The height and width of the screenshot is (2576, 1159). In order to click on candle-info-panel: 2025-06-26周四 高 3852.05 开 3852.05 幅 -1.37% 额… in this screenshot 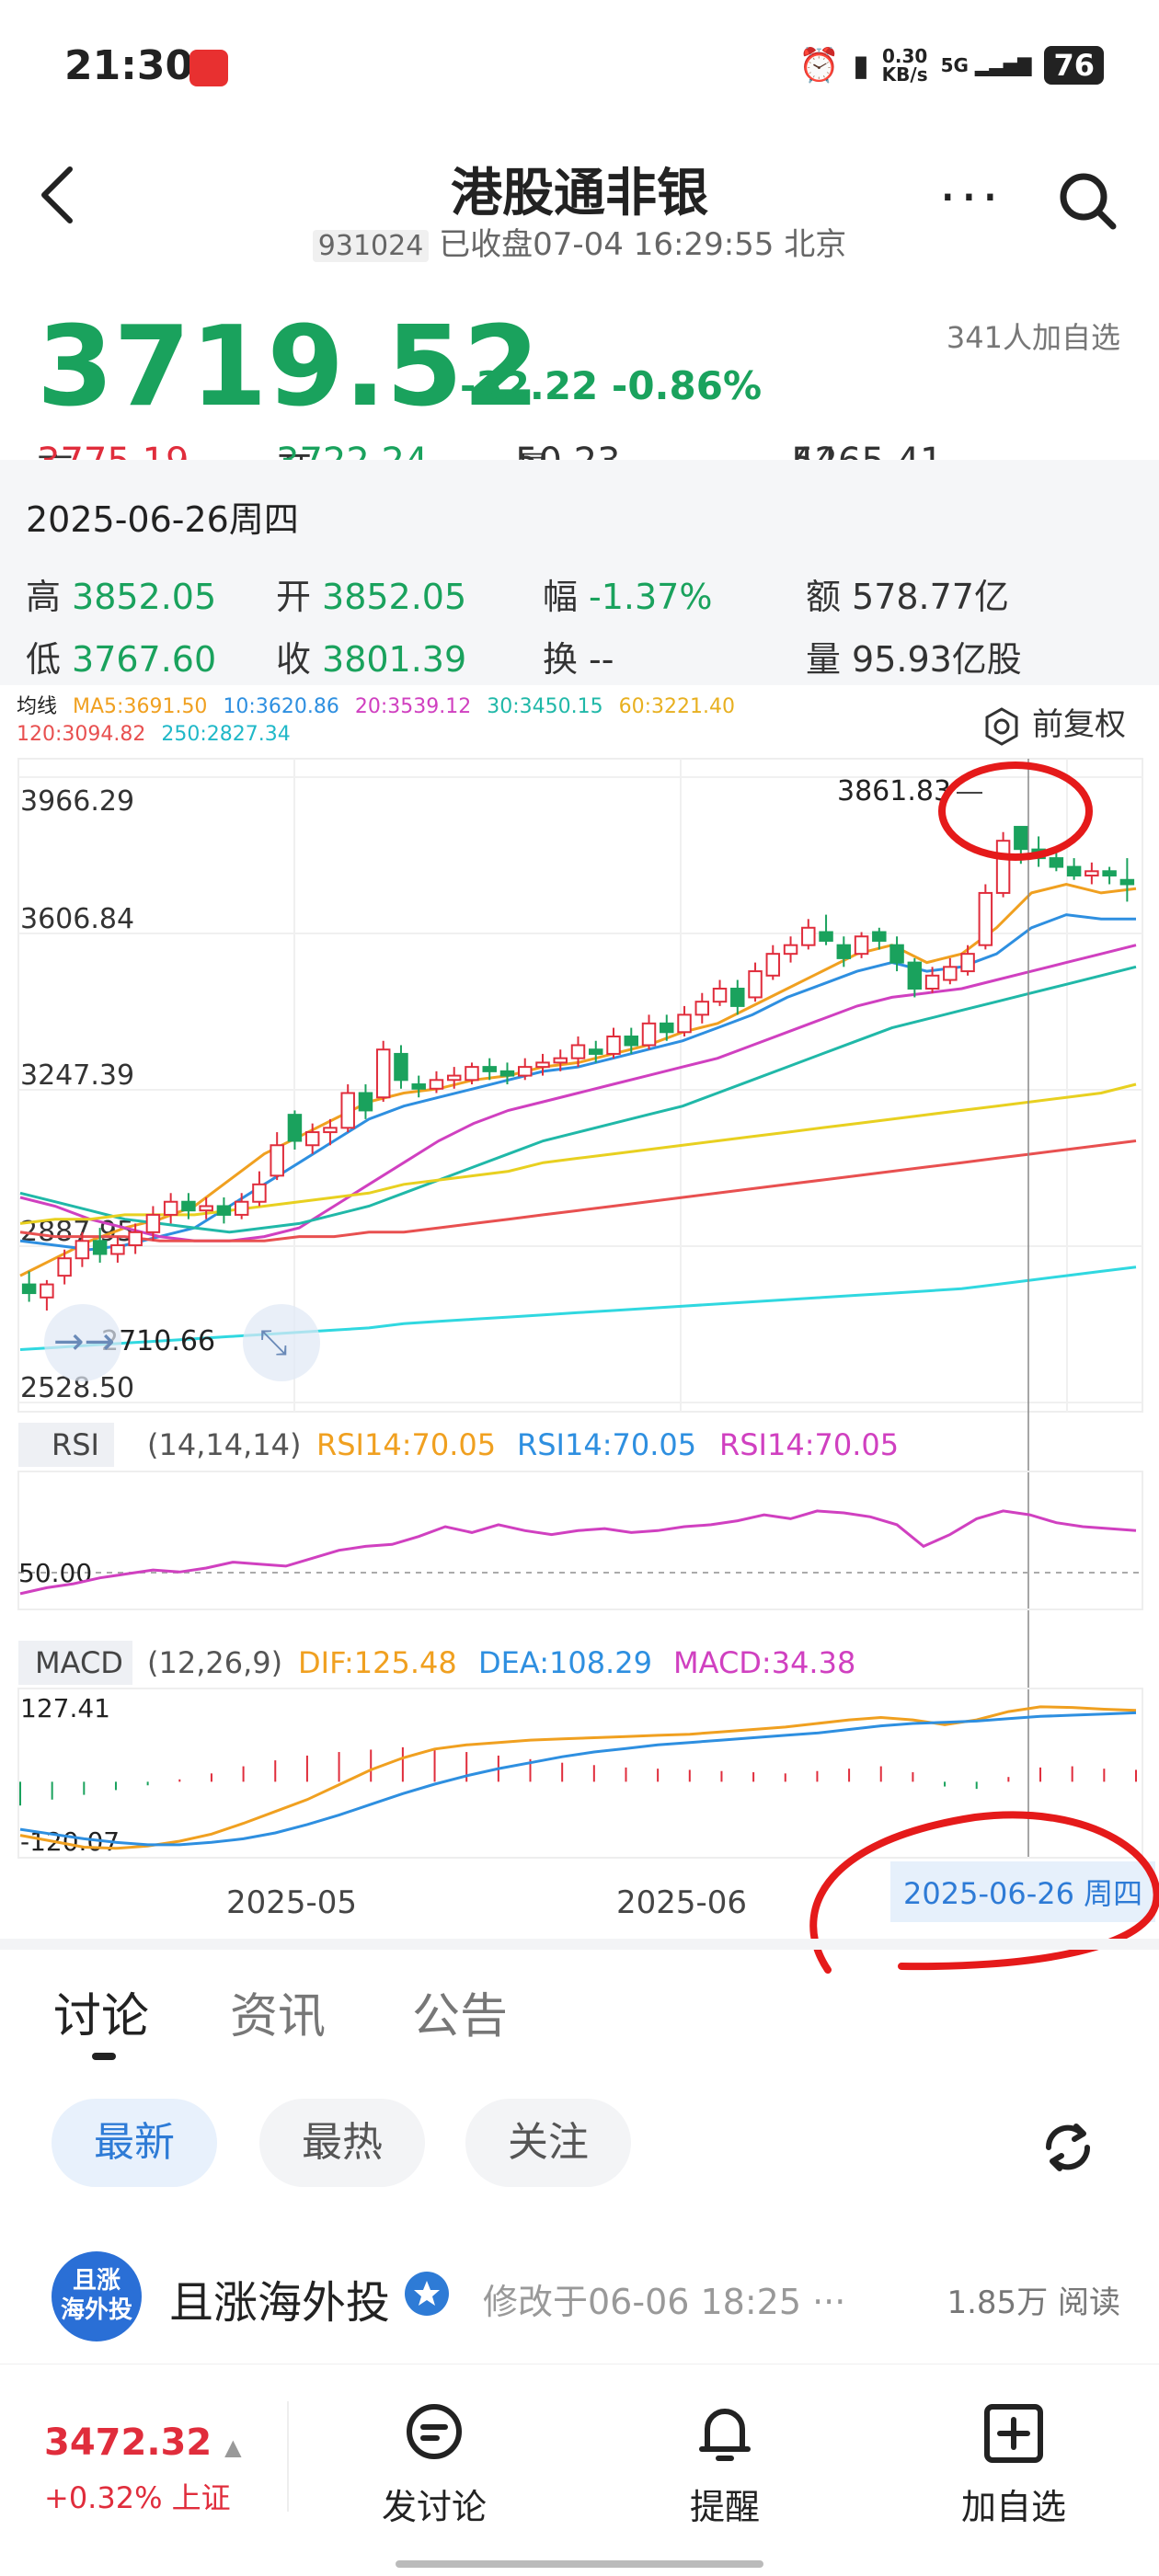, I will do `click(579, 572)`.